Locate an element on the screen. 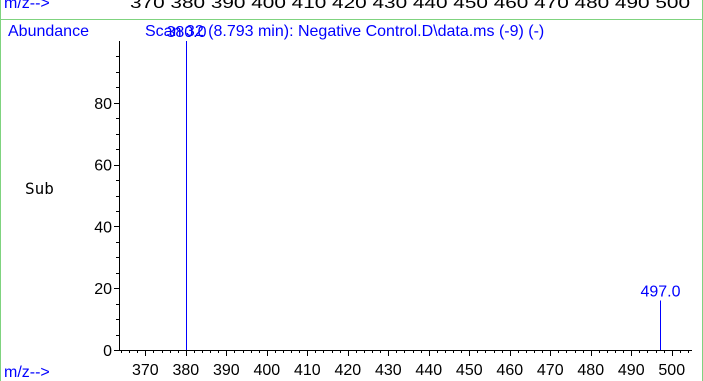  x-tick-label: 450 is located at coordinates (469, 370).